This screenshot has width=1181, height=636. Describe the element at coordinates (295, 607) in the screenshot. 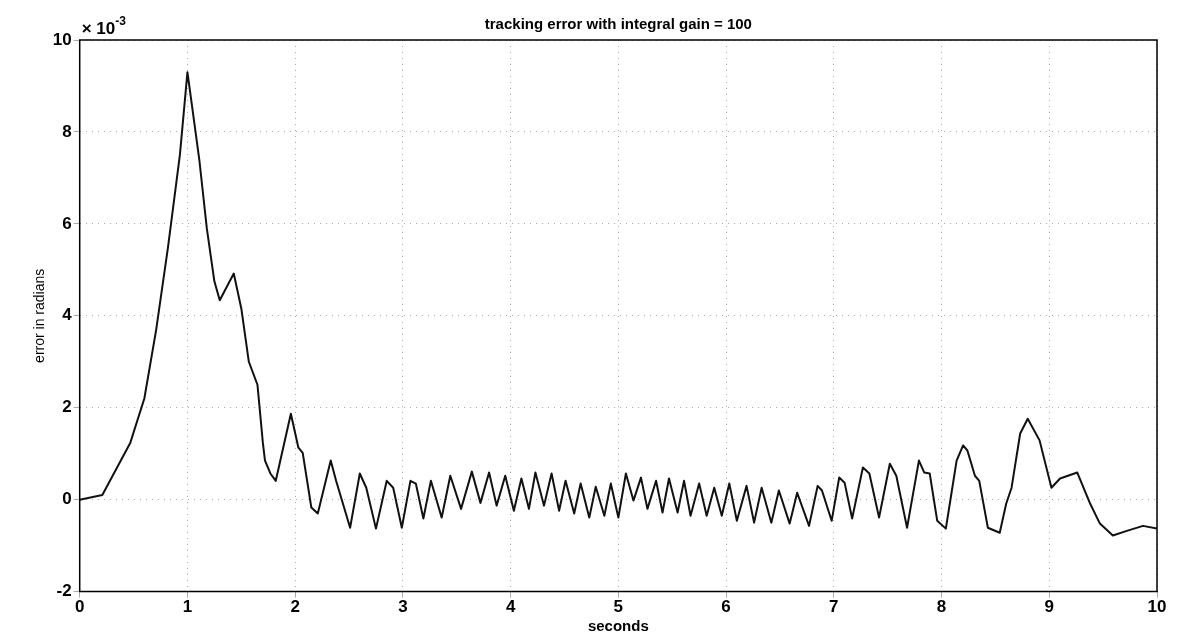

I see `x-tick-label: 2` at that location.